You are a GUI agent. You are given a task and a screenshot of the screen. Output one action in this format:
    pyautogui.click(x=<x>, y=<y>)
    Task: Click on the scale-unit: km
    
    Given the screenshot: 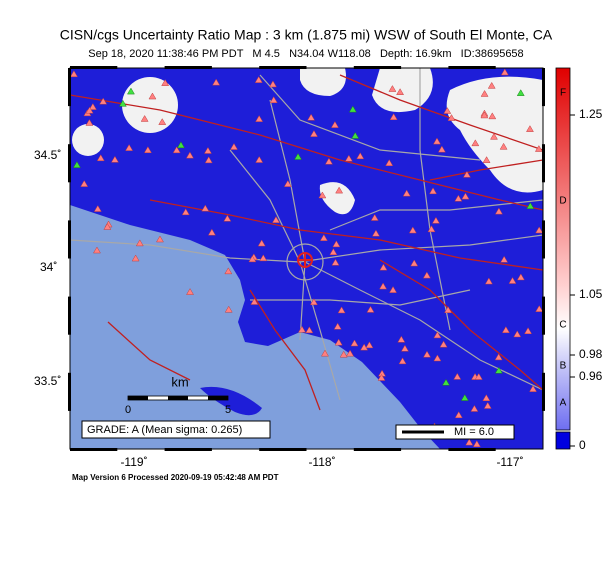 What is the action you would take?
    pyautogui.click(x=179, y=381)
    